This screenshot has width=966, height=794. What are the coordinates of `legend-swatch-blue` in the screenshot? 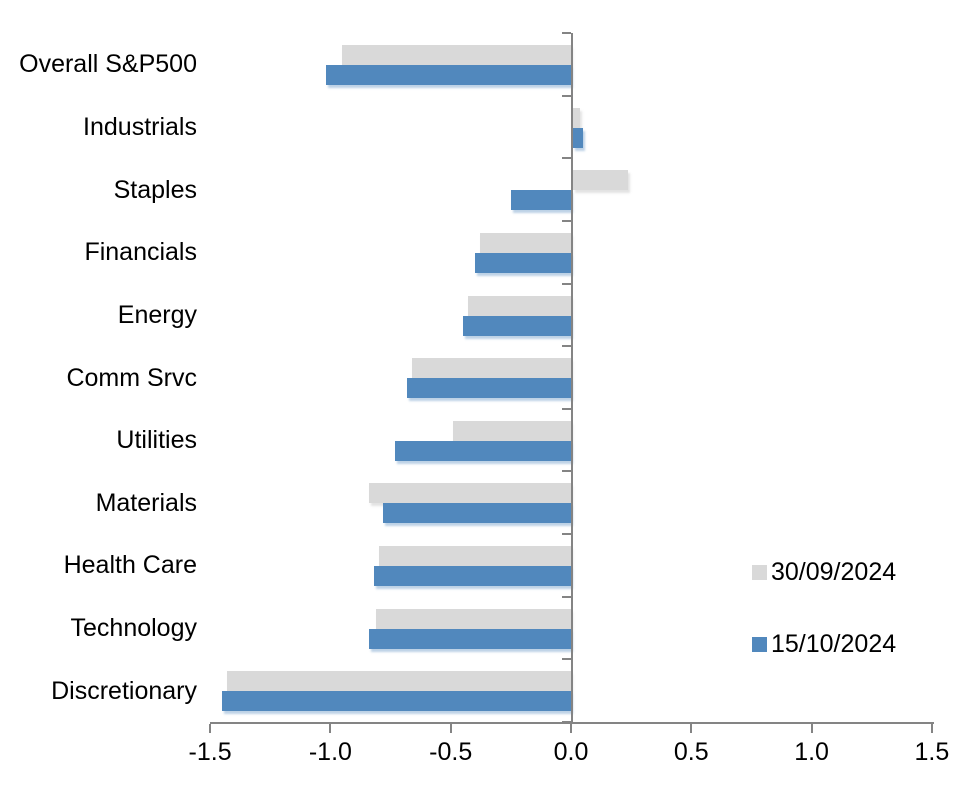 It's located at (759, 644).